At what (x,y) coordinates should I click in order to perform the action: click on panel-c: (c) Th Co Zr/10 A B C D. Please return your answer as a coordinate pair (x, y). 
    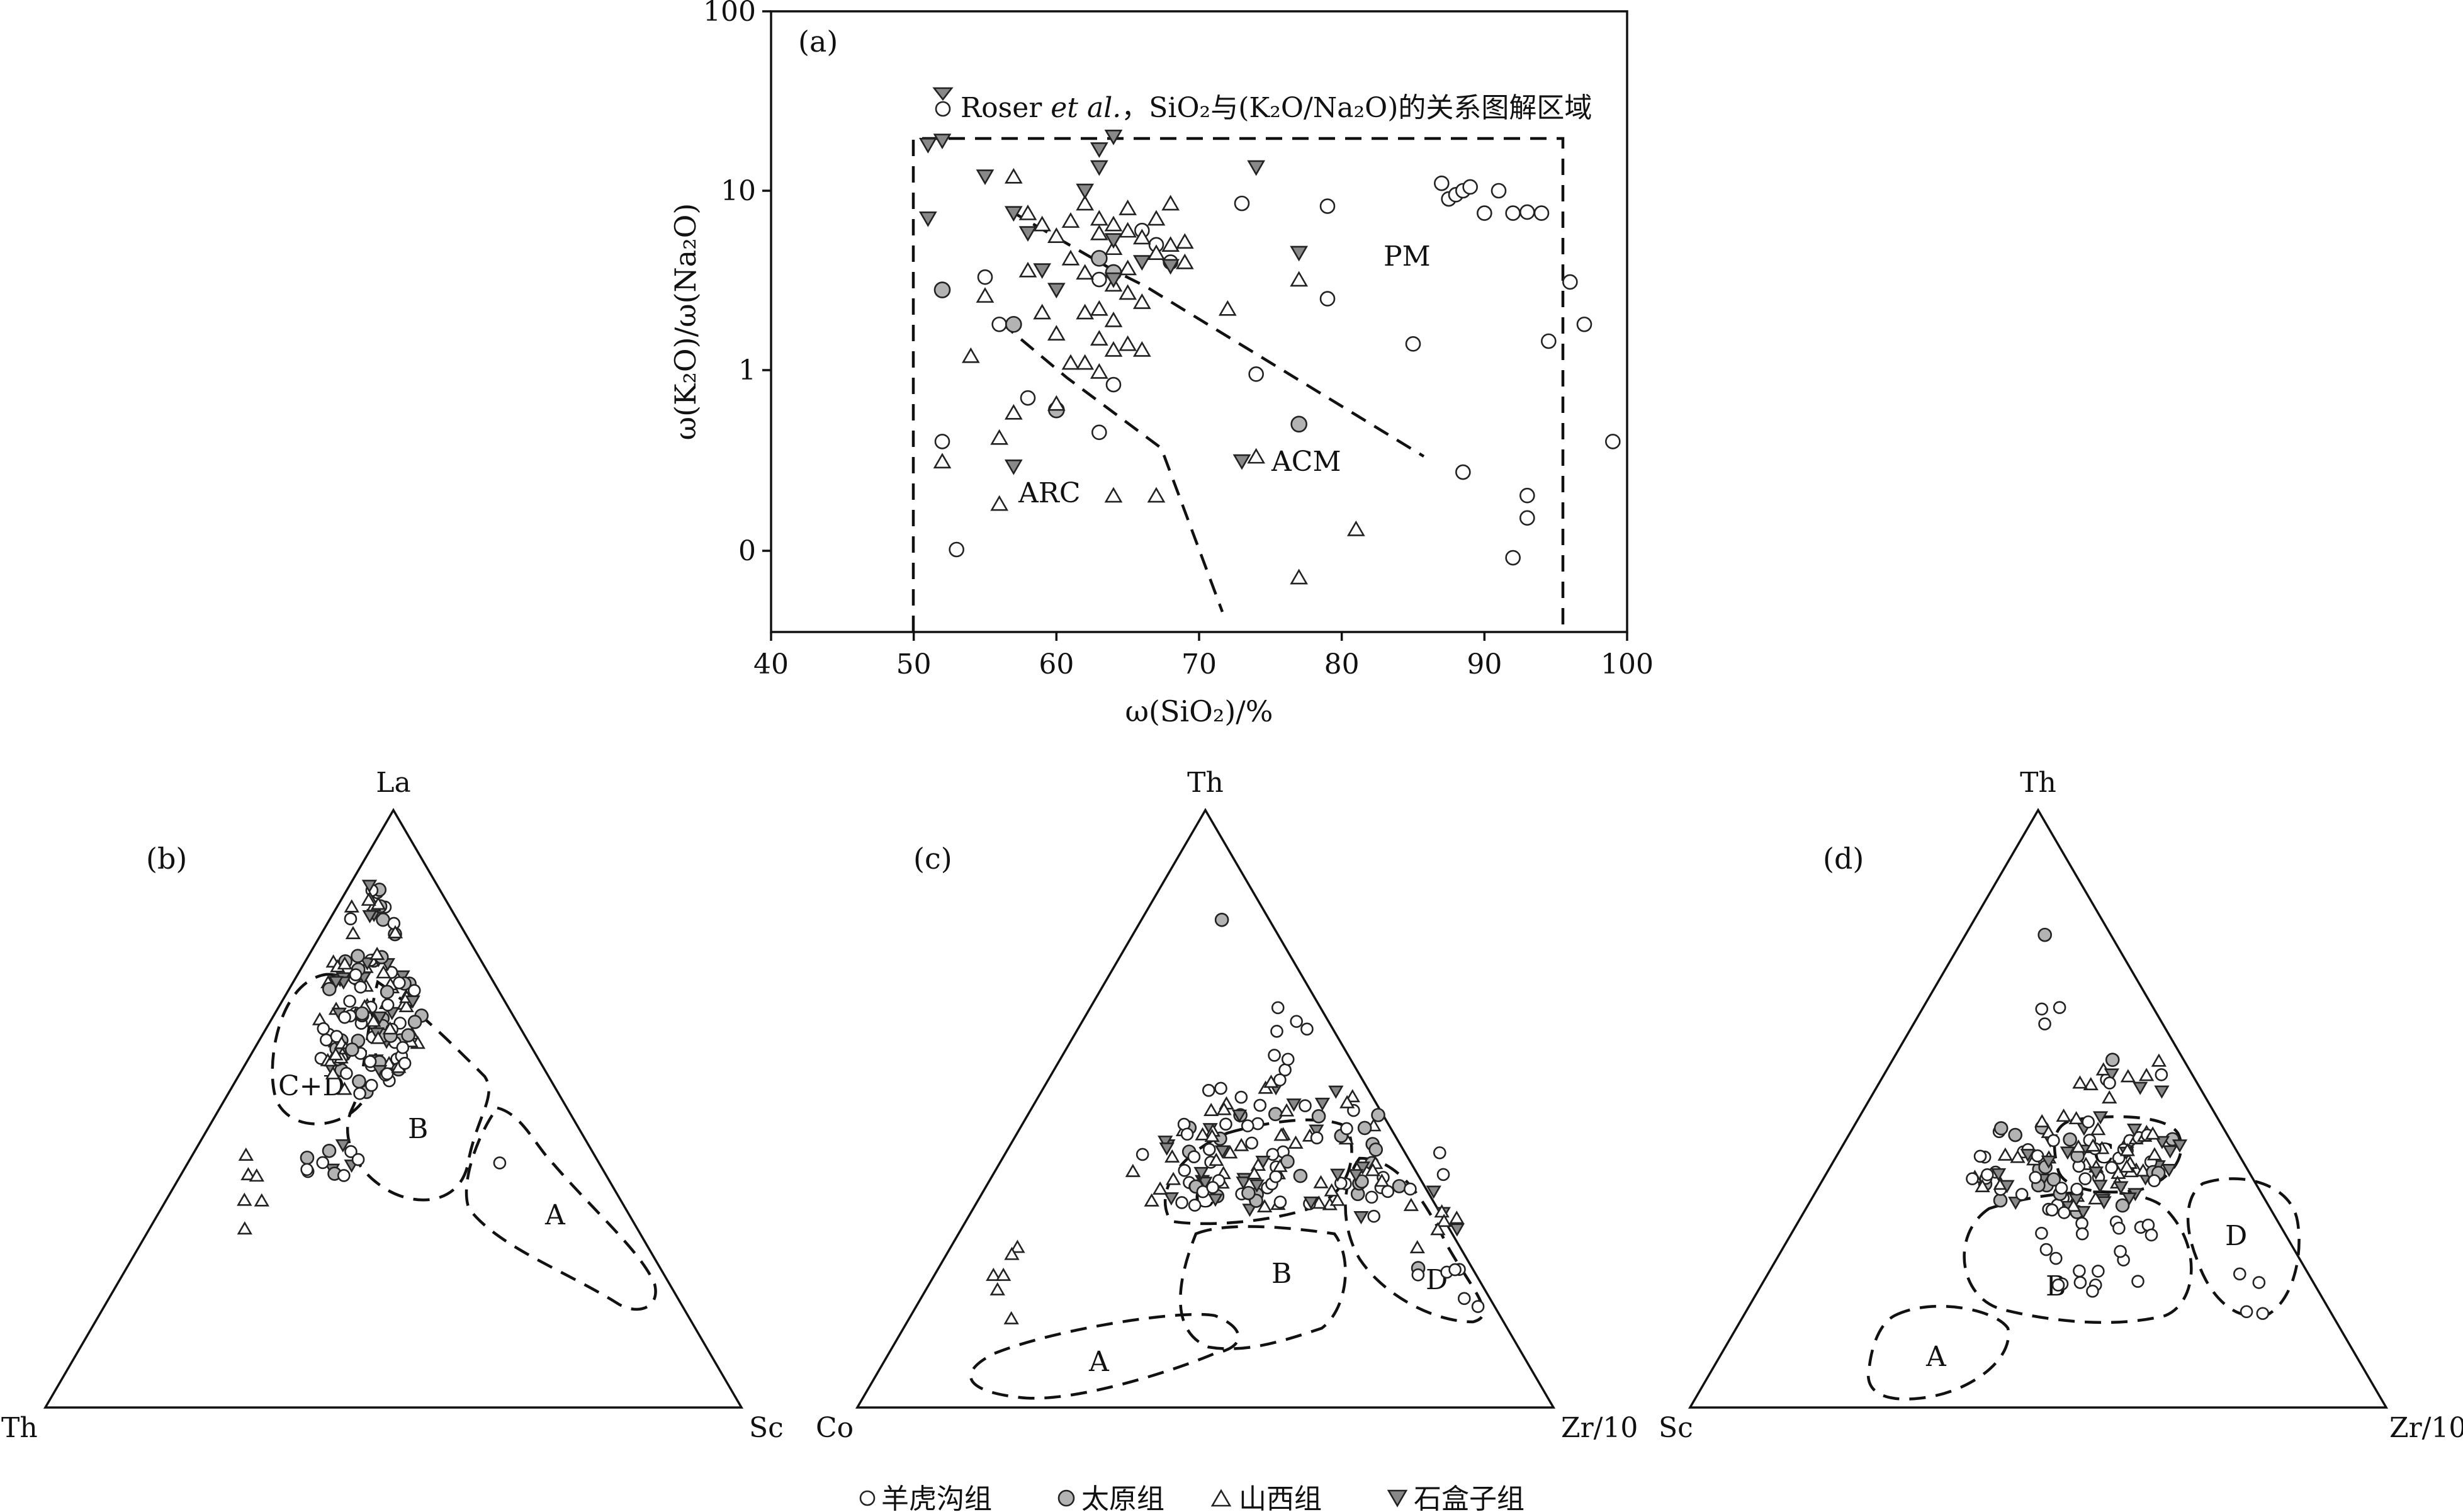
    Looking at the image, I should click on (1227, 1105).